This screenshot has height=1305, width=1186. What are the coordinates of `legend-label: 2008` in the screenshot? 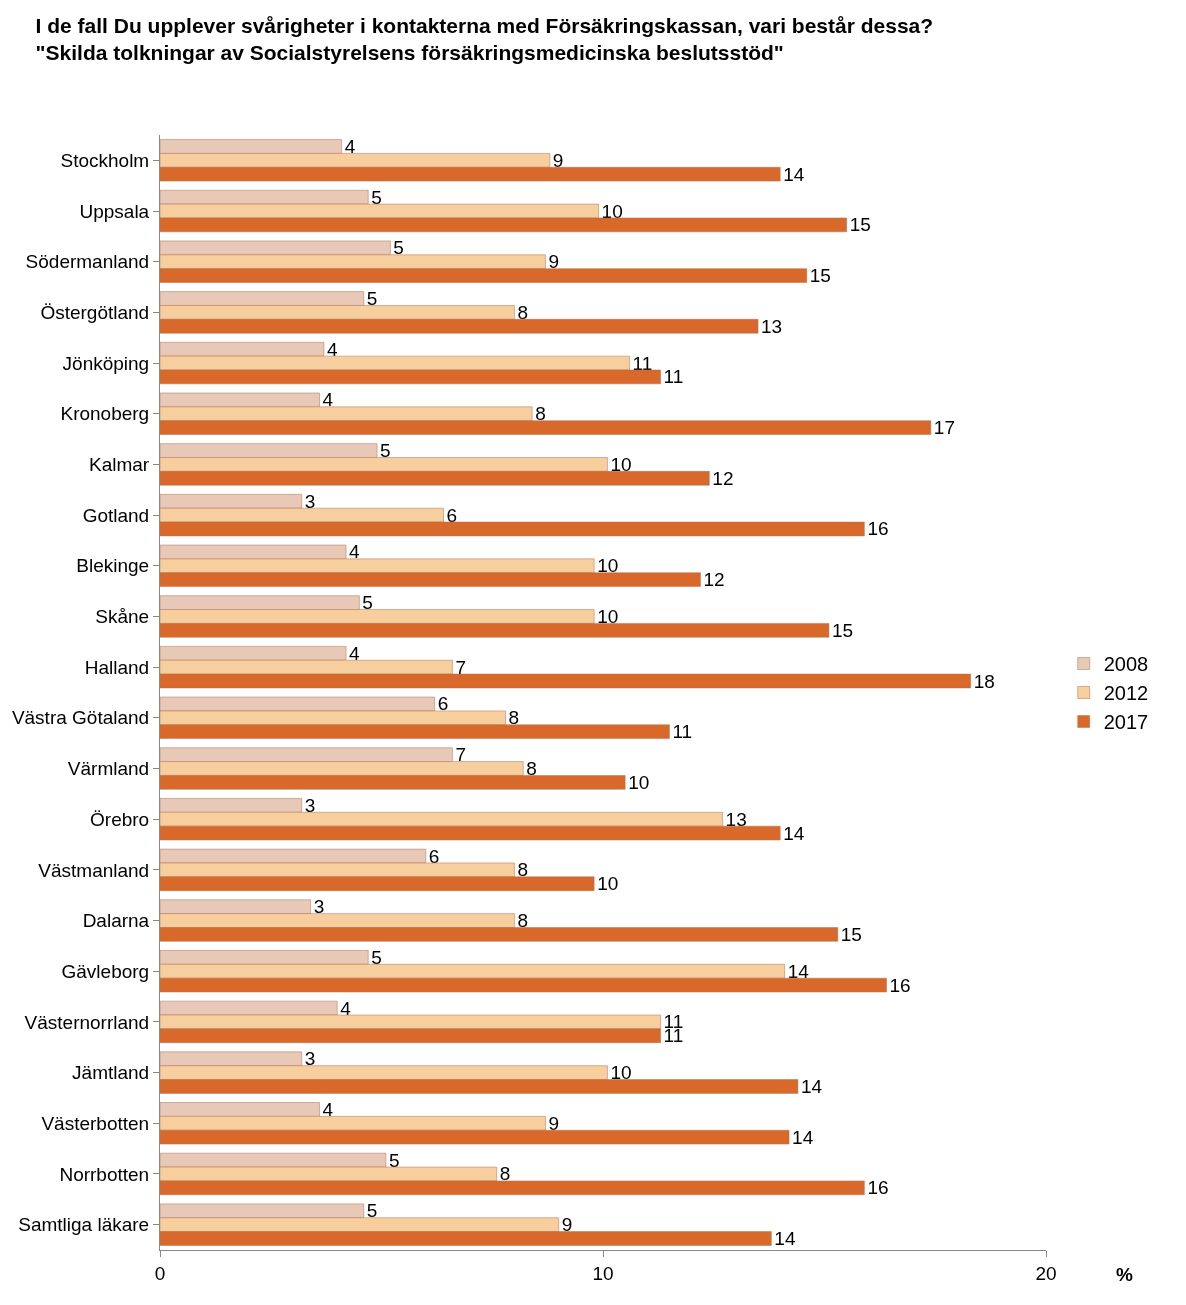 It's located at (1126, 664).